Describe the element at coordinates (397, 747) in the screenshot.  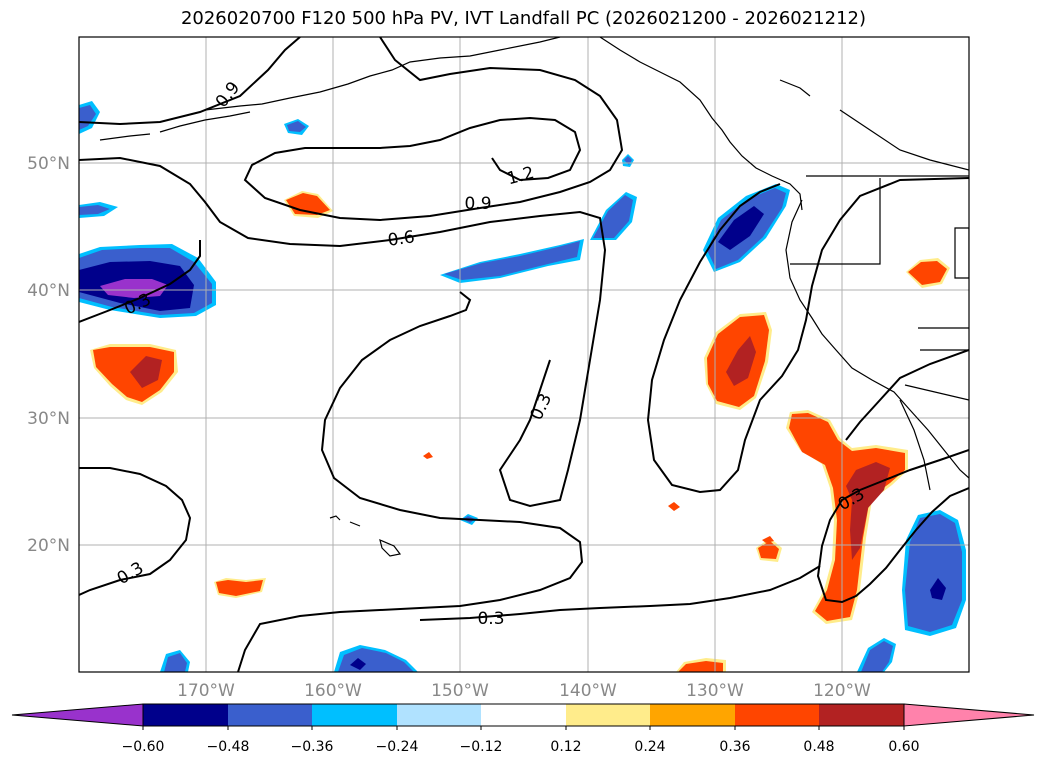
I see `colorbar-tick-label: −0.24` at that location.